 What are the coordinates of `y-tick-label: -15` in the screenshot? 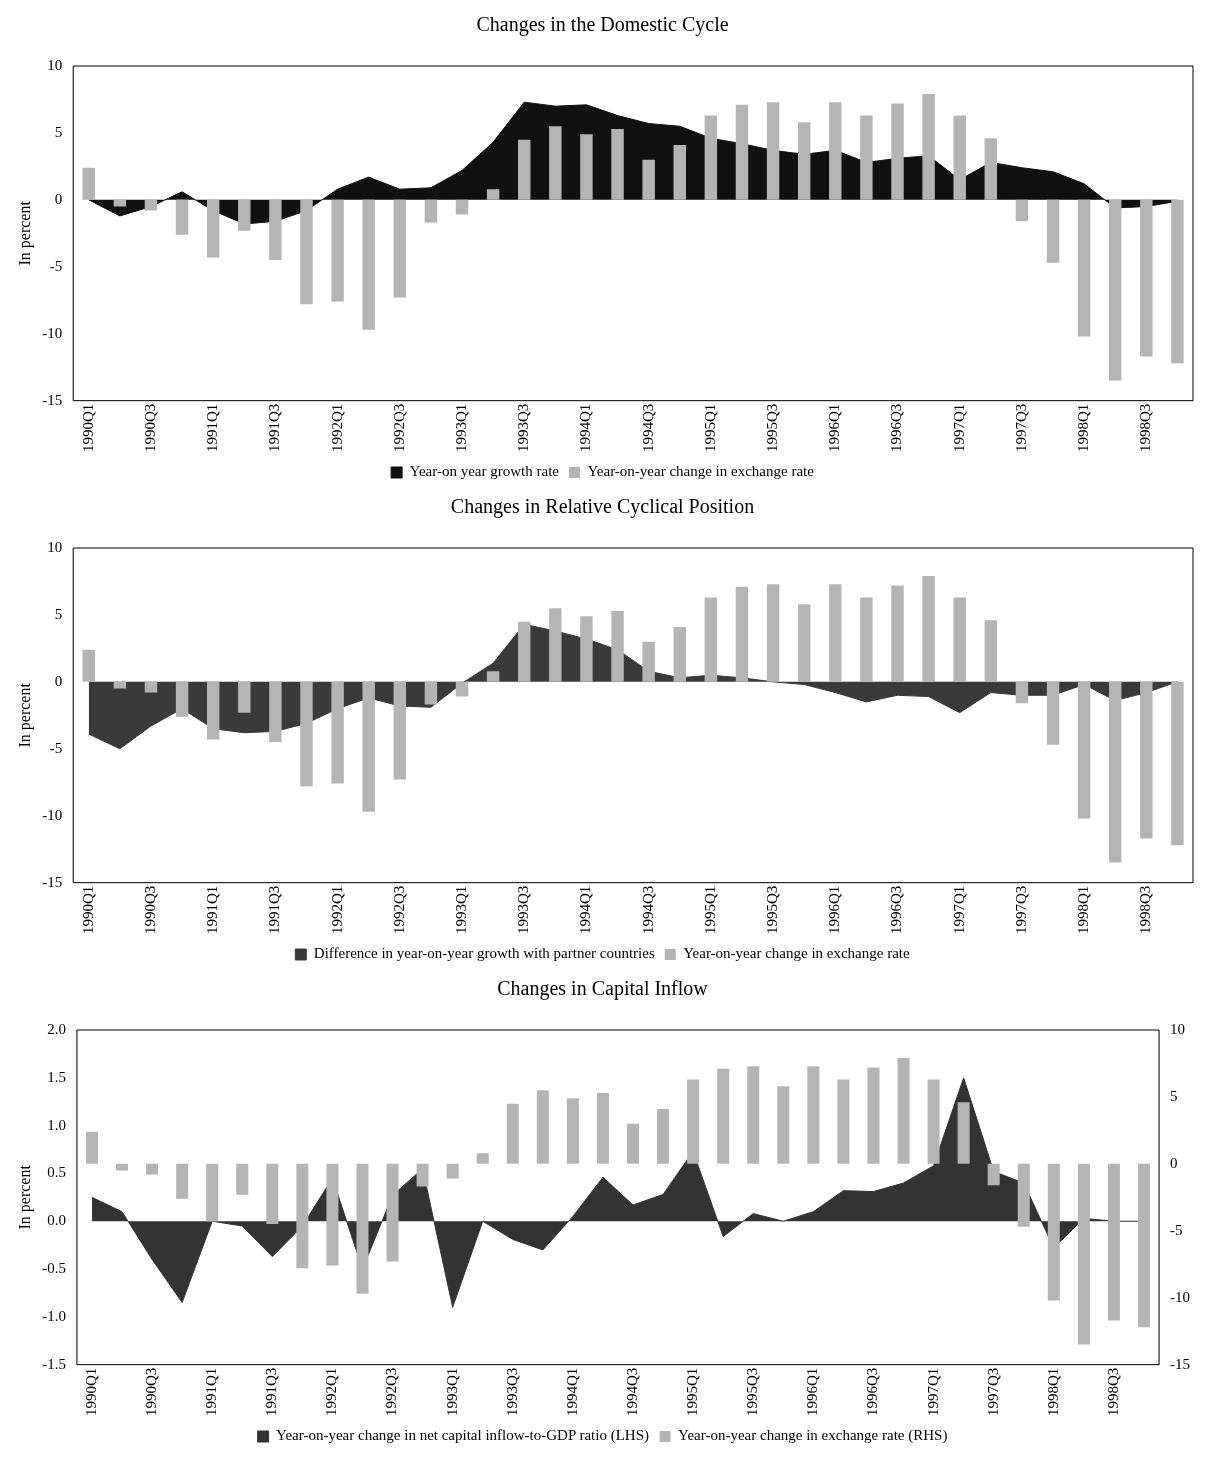 It's located at (52, 881).